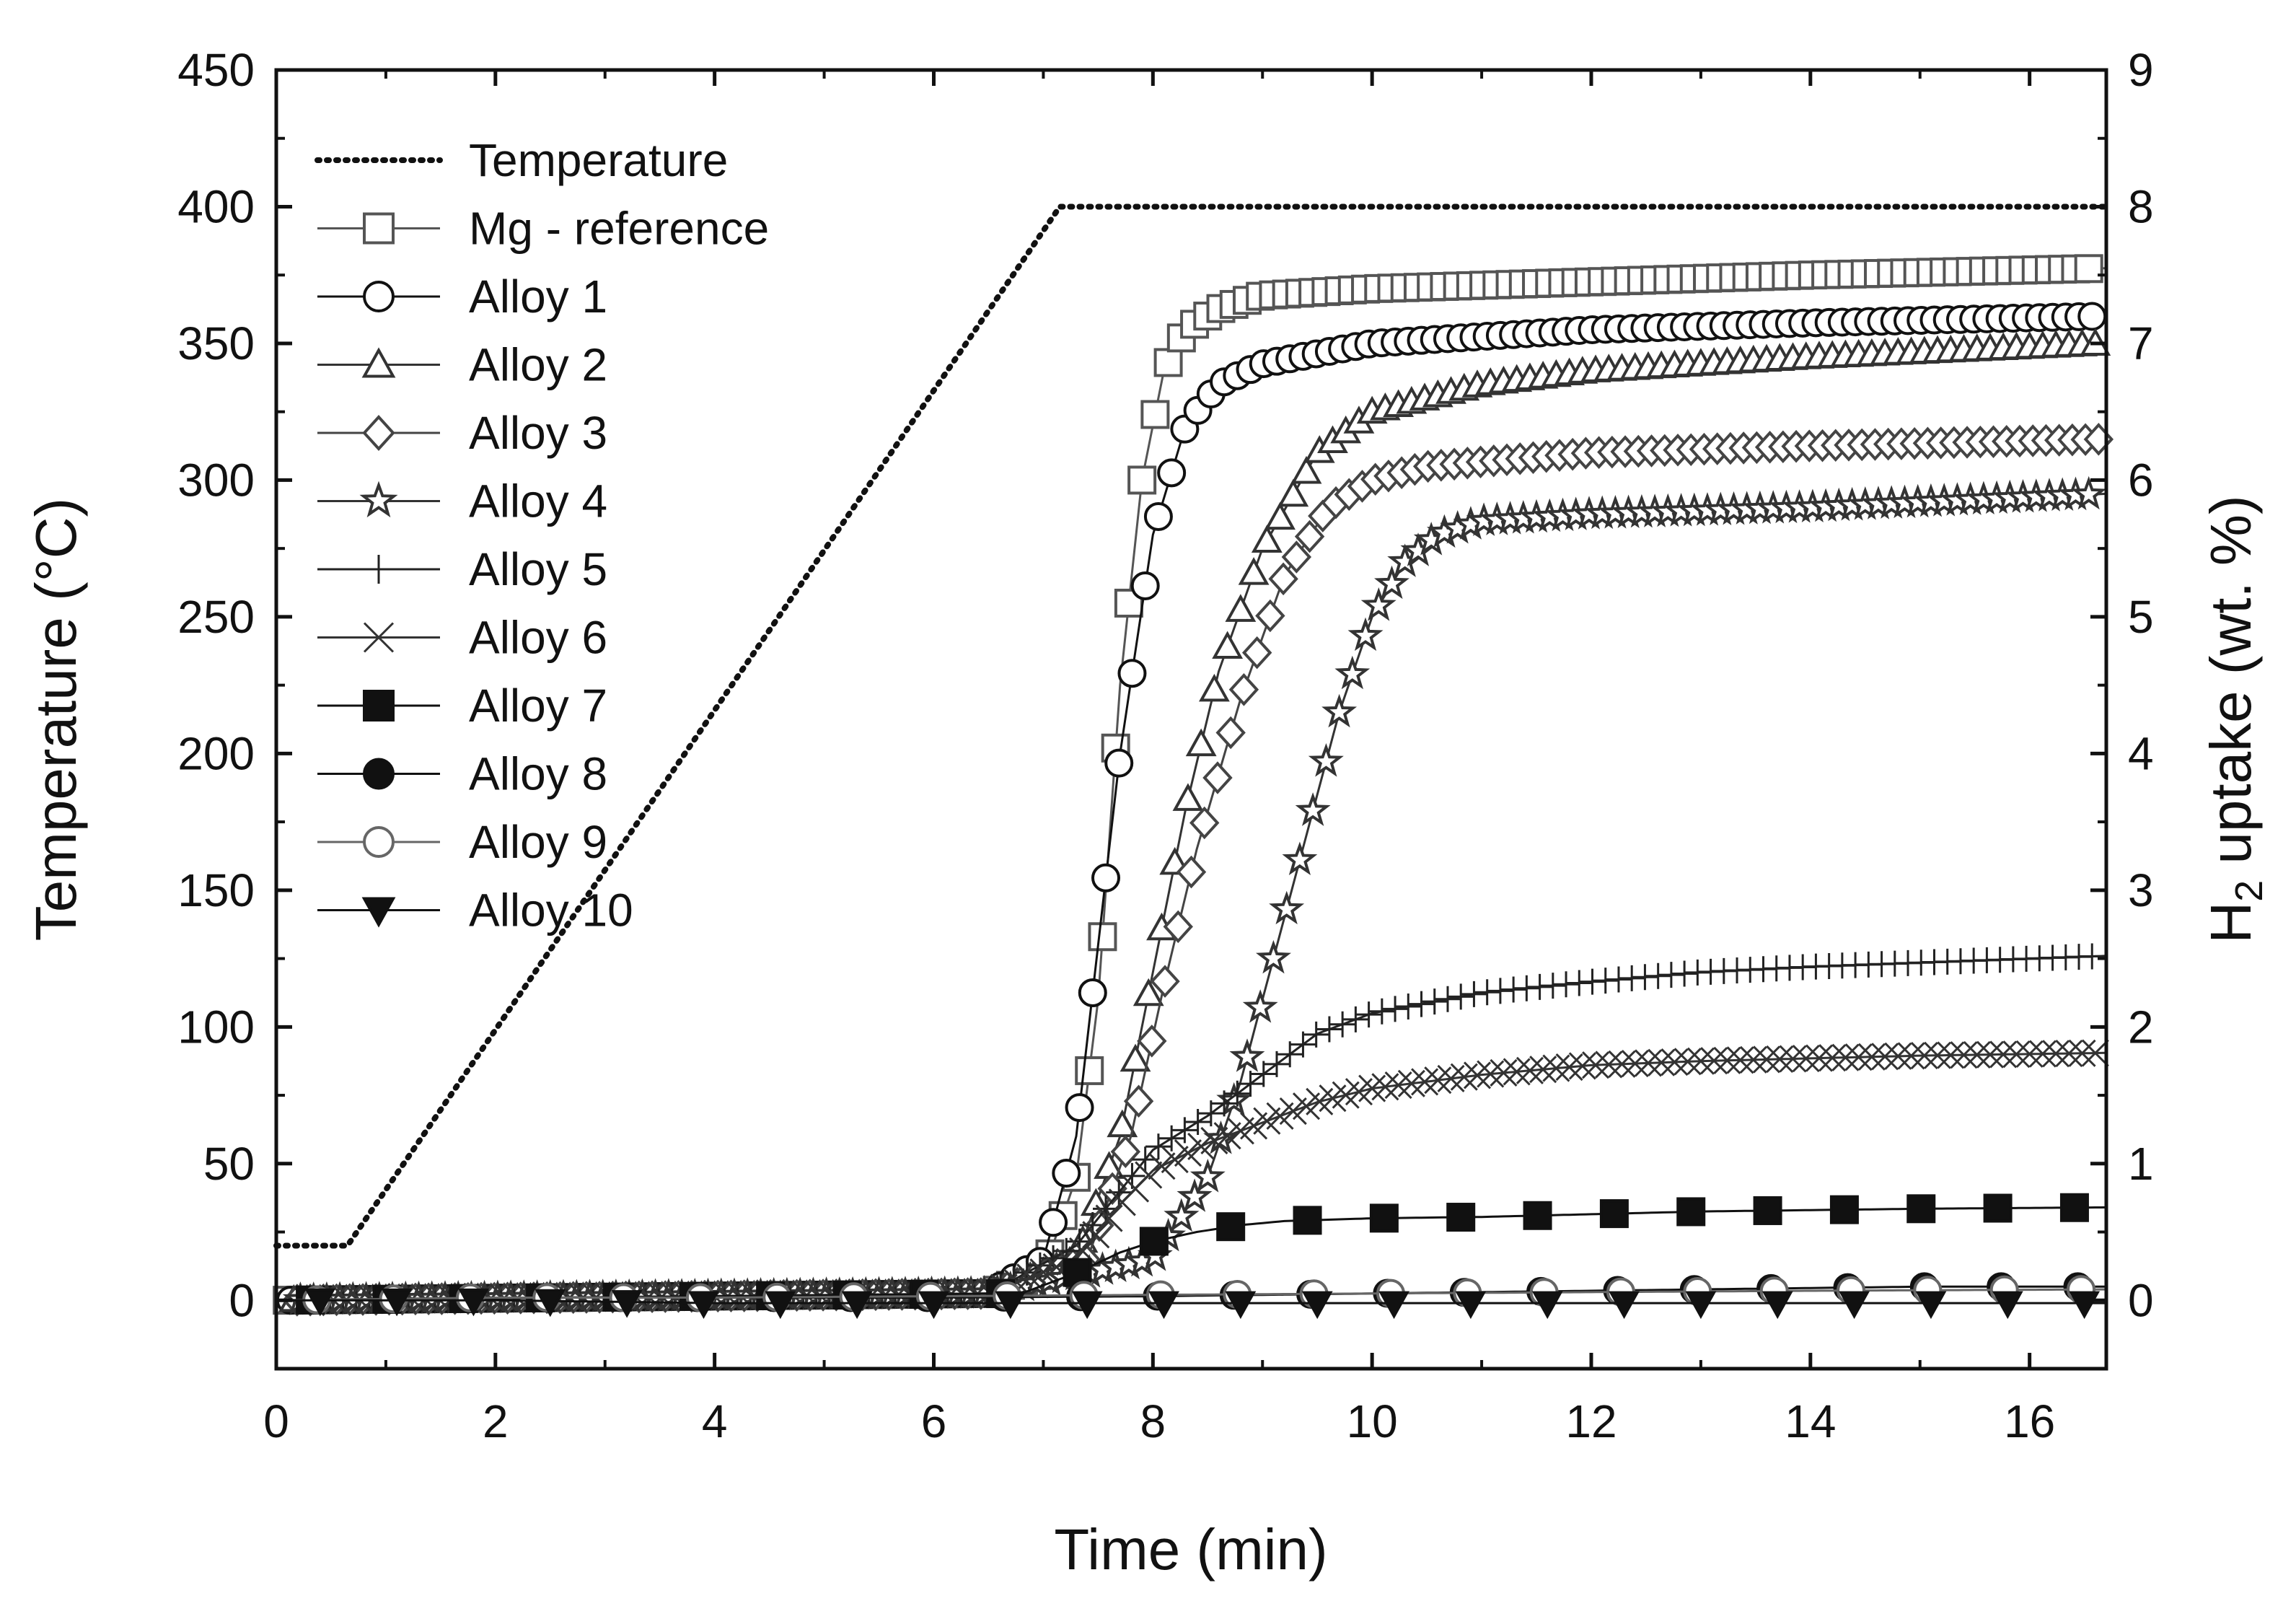 The height and width of the screenshot is (1614, 2296). Describe the element at coordinates (2141, 1300) in the screenshot. I see `y2-tick-label: 0` at that location.